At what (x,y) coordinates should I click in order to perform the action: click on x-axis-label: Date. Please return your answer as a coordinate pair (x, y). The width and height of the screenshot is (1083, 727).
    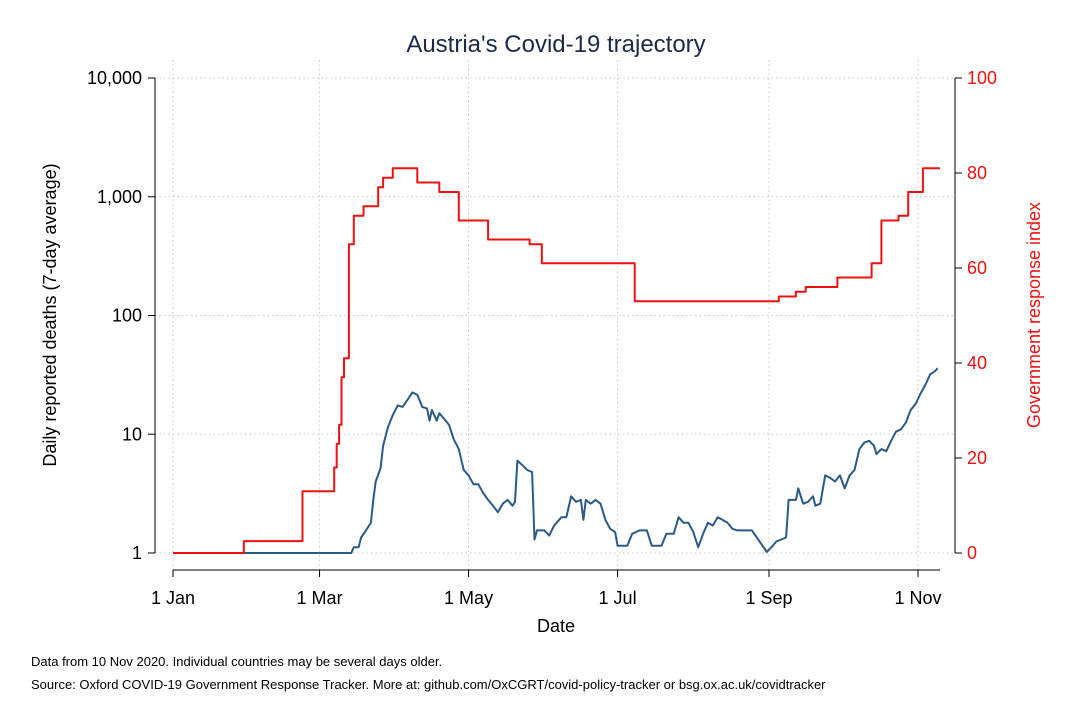
    Looking at the image, I should click on (556, 626).